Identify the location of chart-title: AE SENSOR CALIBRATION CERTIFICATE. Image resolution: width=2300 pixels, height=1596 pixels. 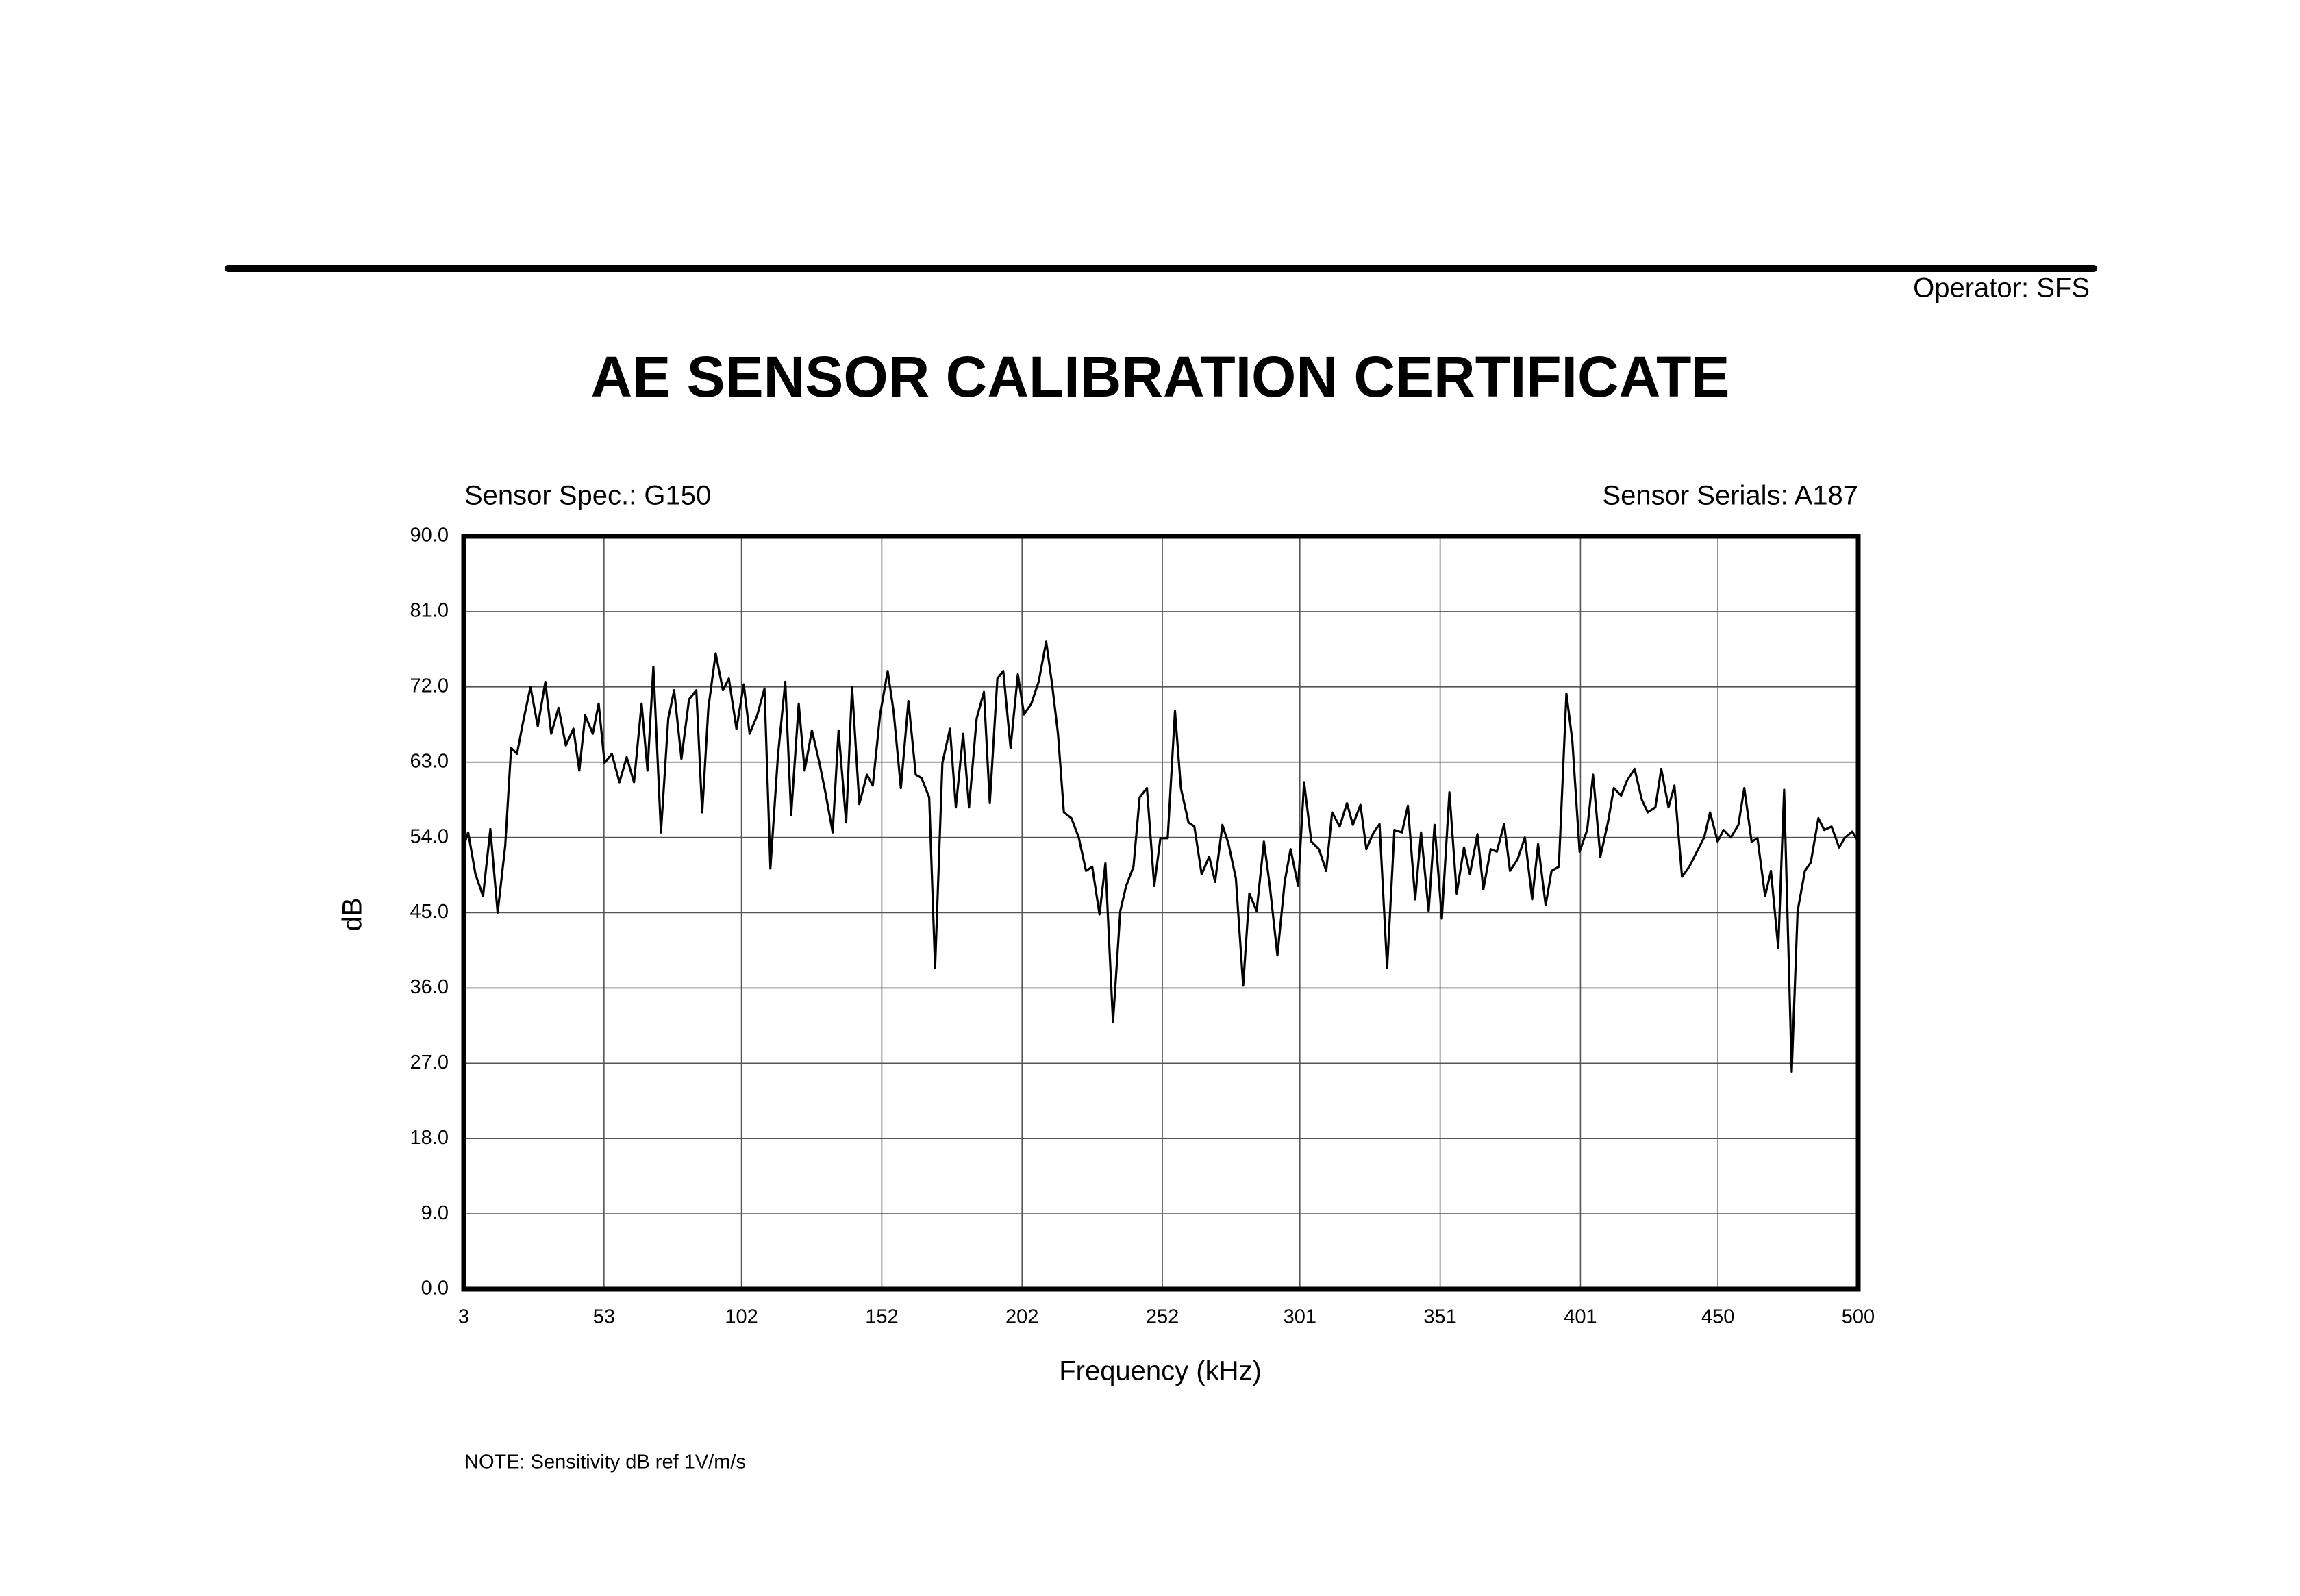
(1160, 377).